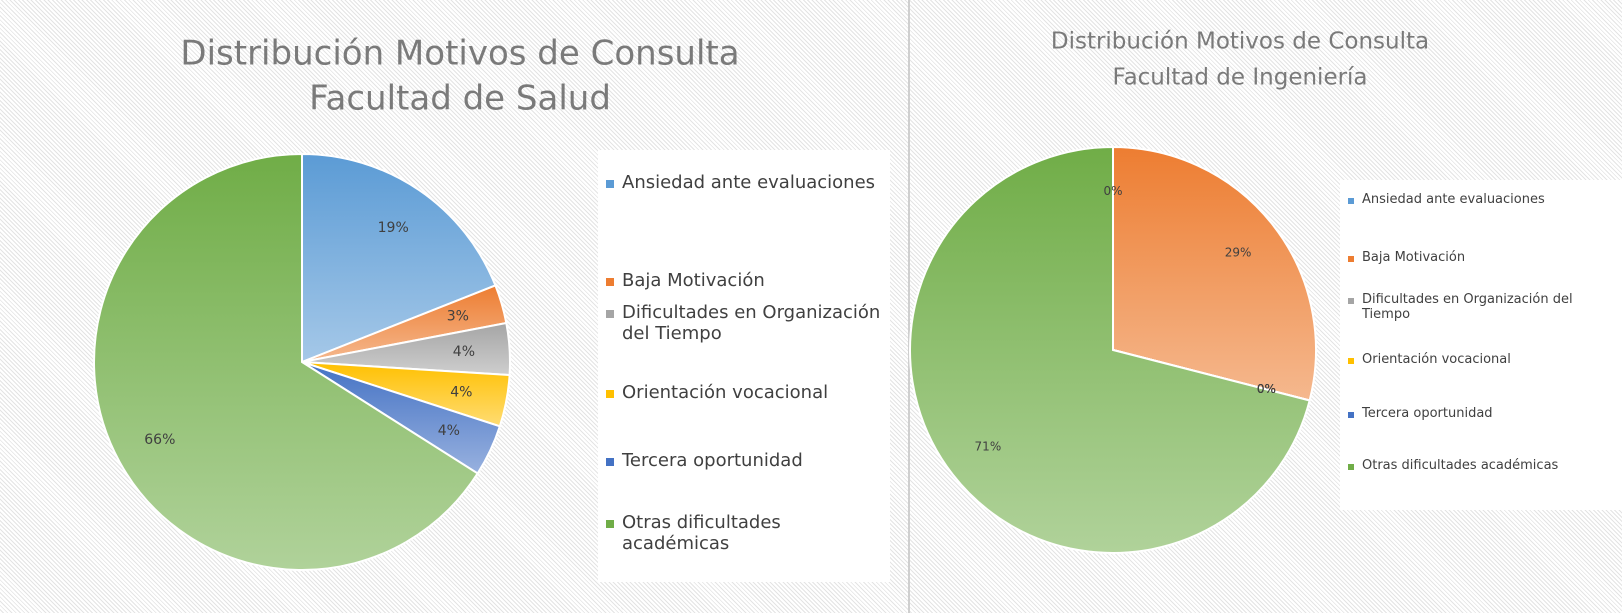 The image size is (1622, 613). What do you see at coordinates (393, 228) in the screenshot?
I see `data-label: 19%` at bounding box center [393, 228].